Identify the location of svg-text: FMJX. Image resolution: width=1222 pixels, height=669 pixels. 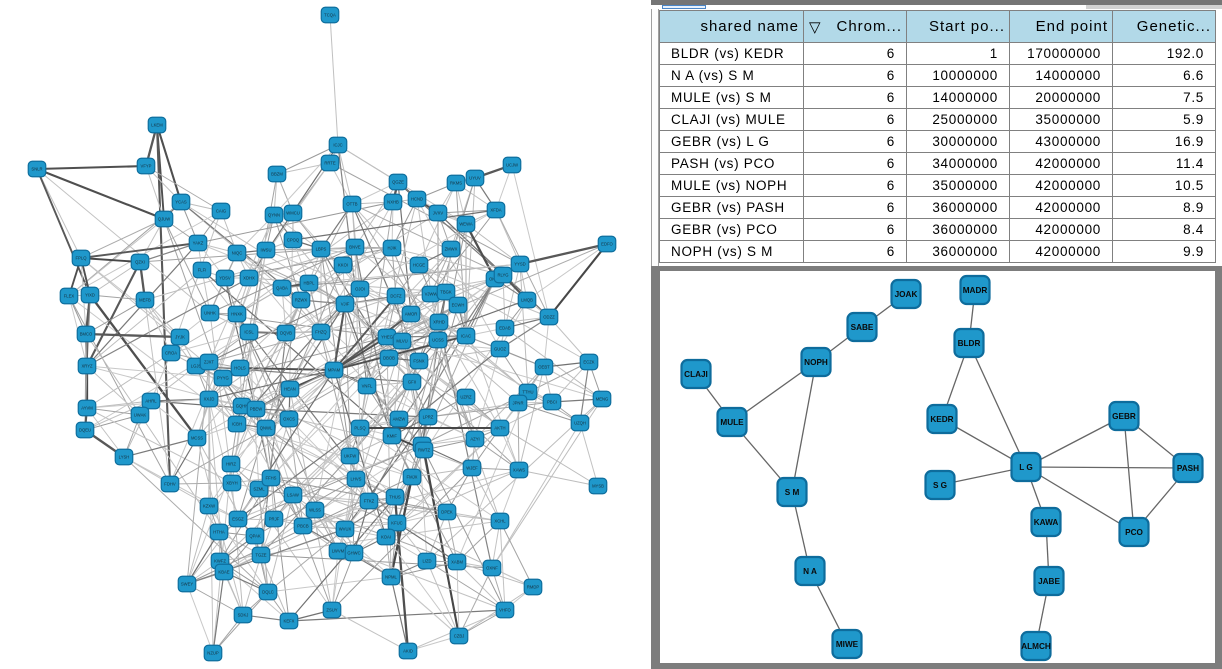
(412, 477).